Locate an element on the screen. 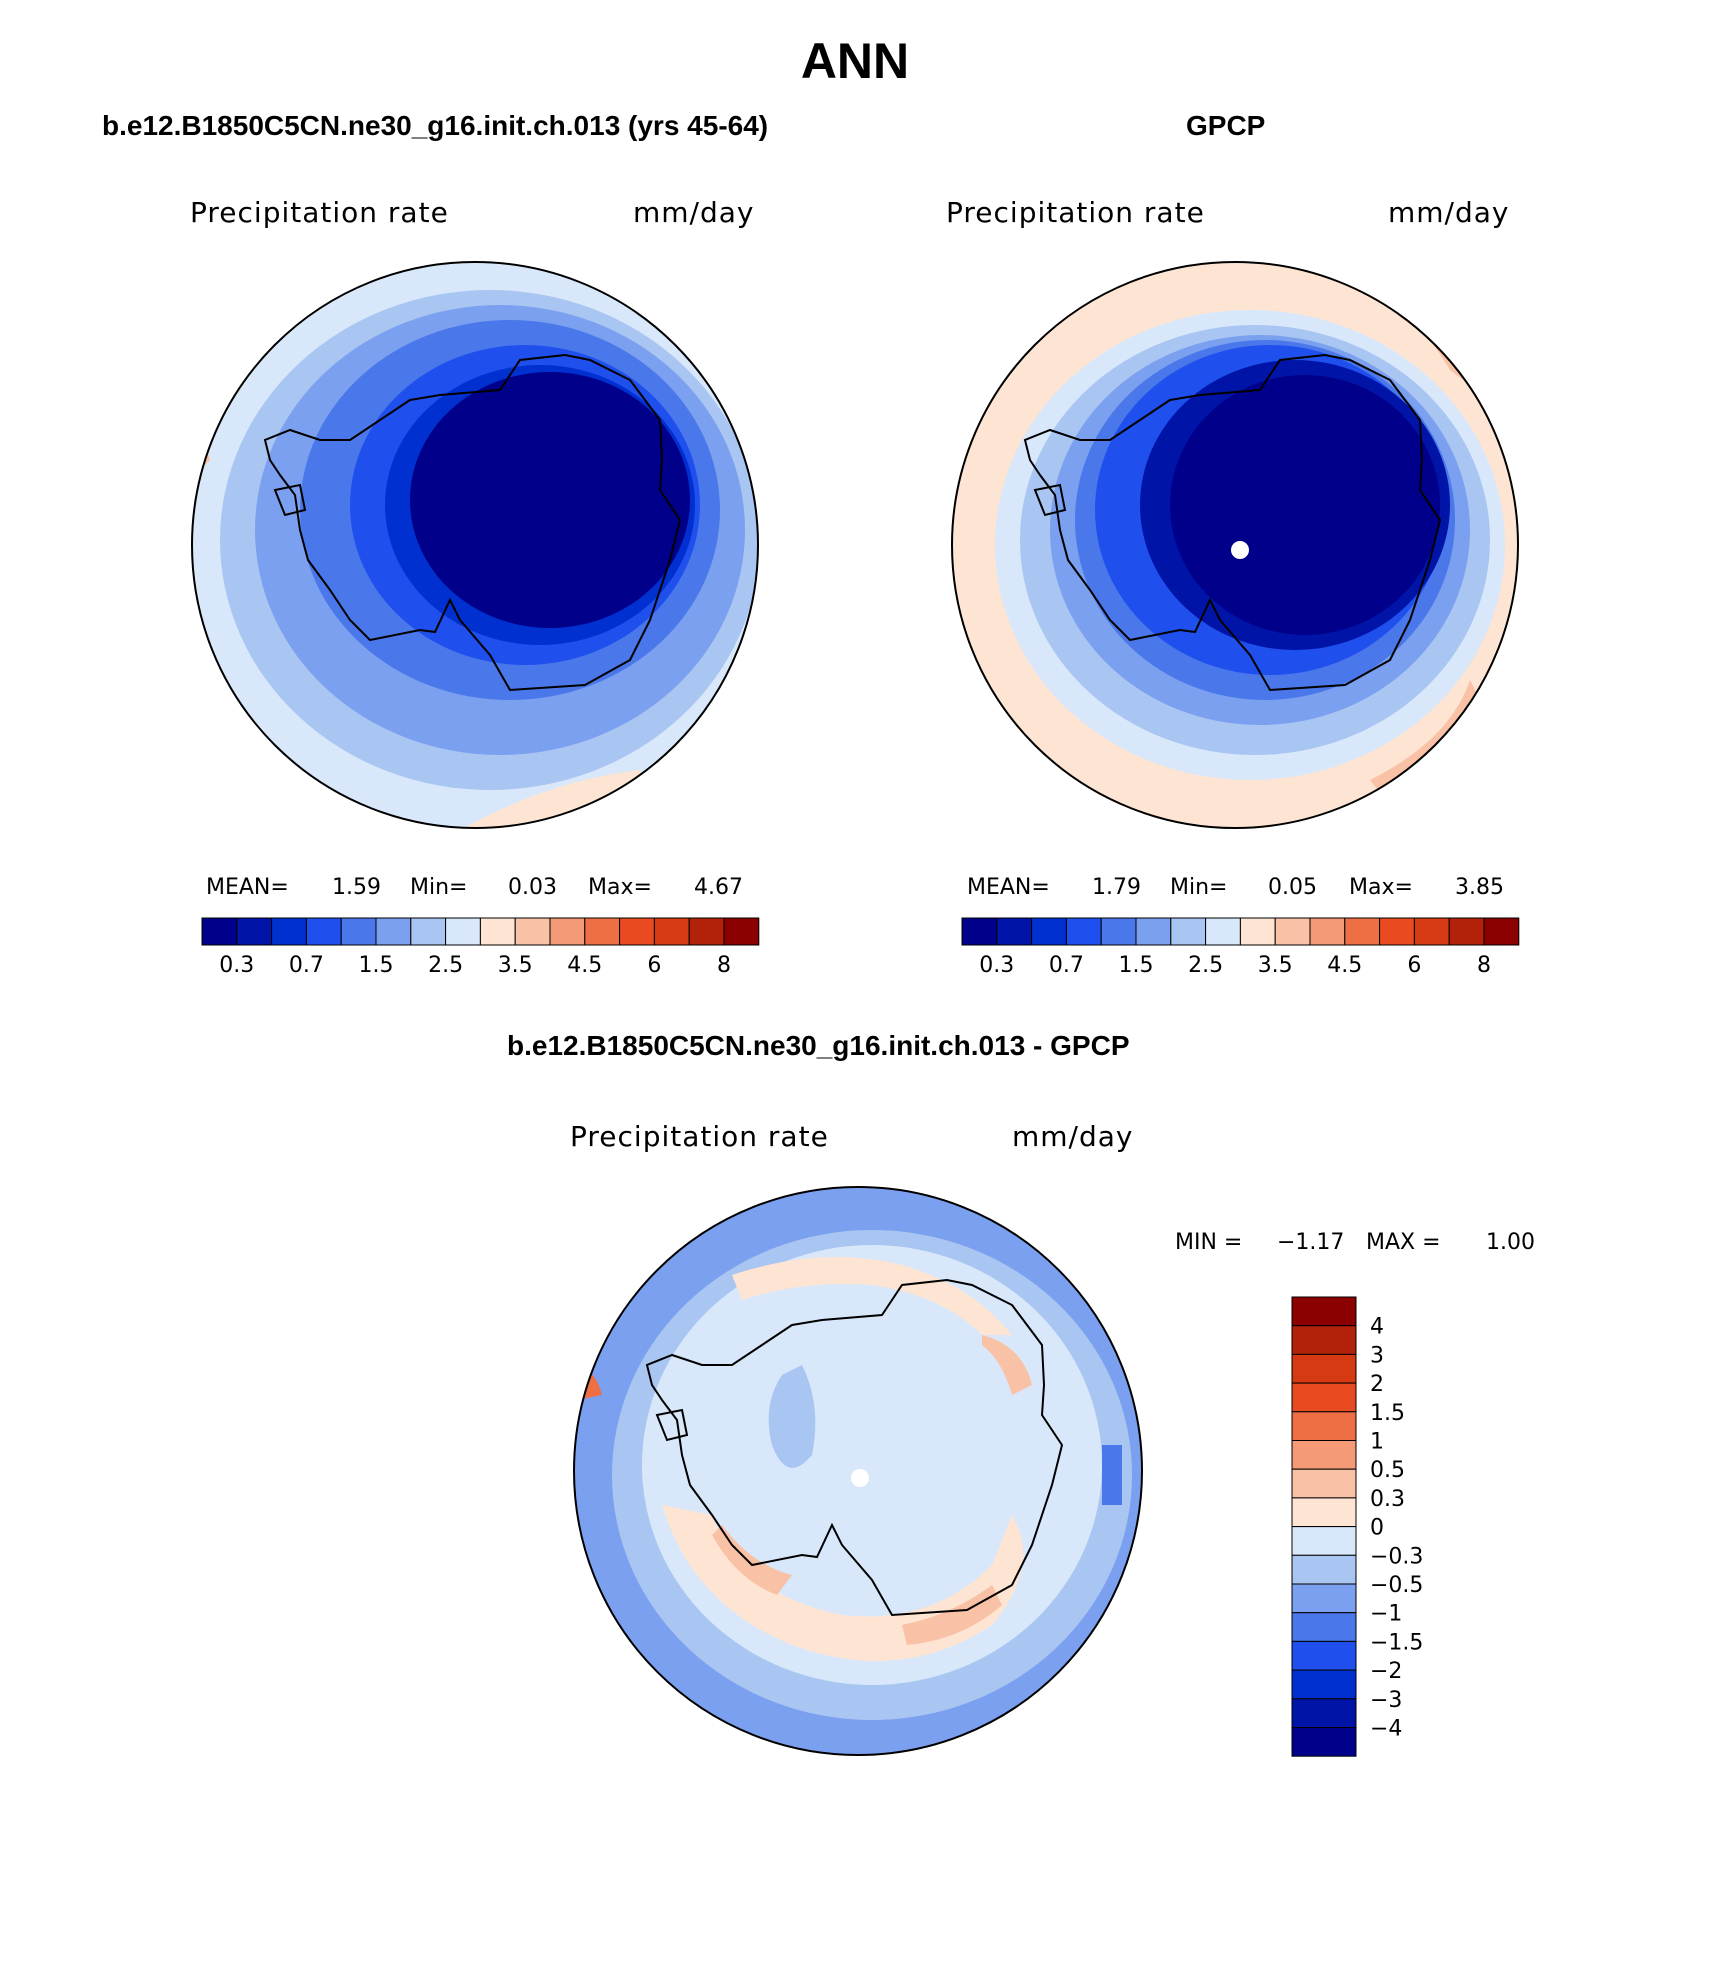 The image size is (1710, 1969). panel-2-max-label: Max= is located at coordinates (1381, 887).